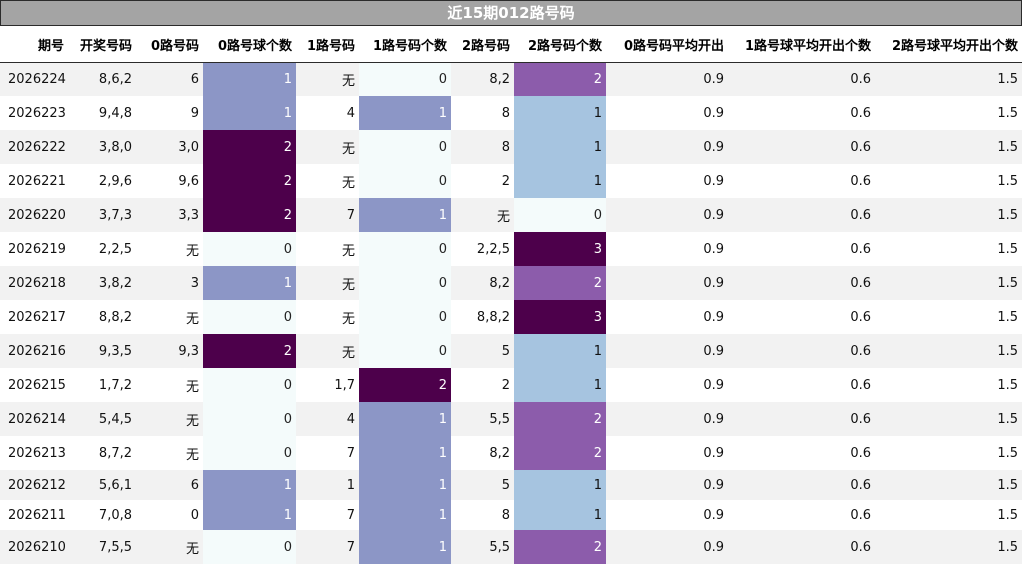  What do you see at coordinates (34, 181) in the screenshot?
I see `table-cell: 2026221` at bounding box center [34, 181].